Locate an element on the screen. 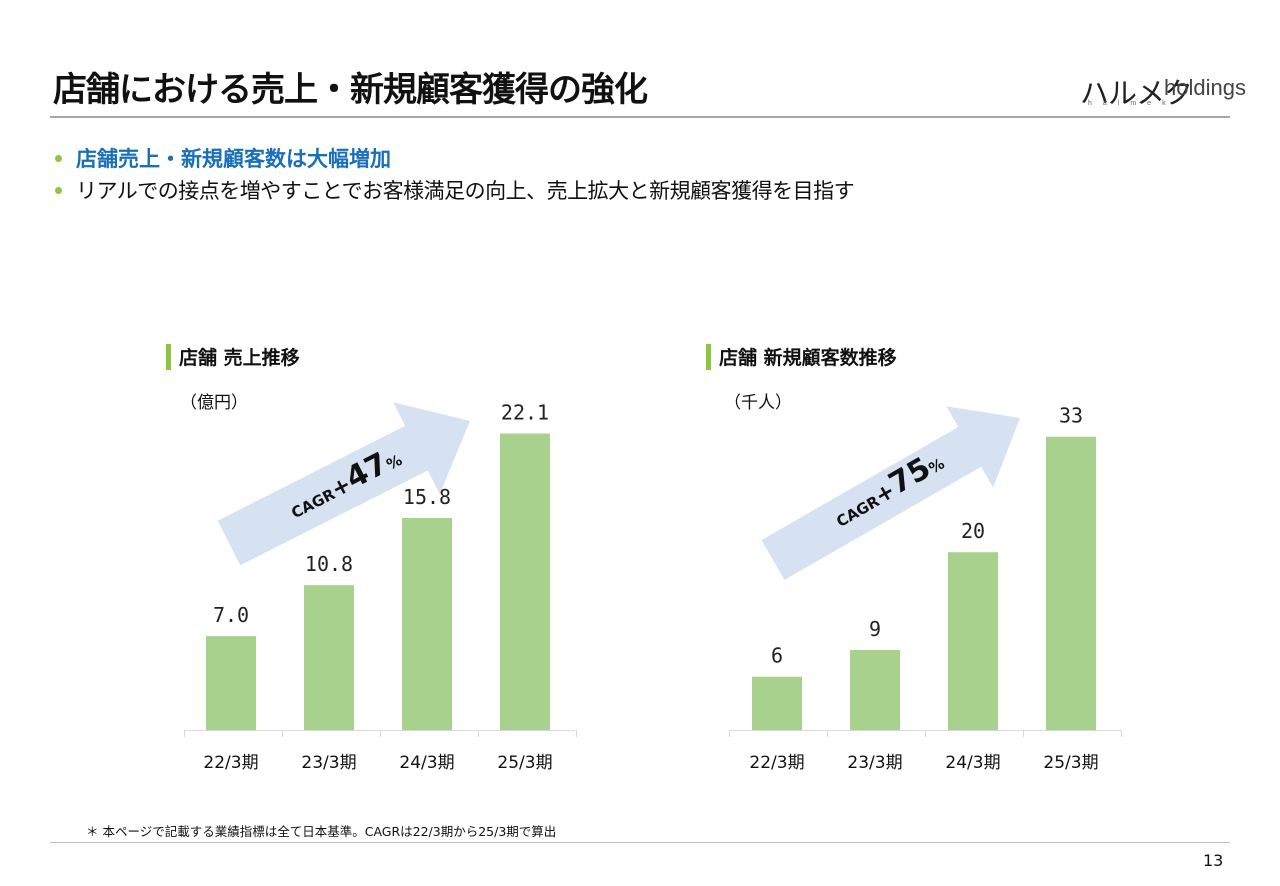 This screenshot has width=1280, height=886. data-label: 33 is located at coordinates (1071, 416).